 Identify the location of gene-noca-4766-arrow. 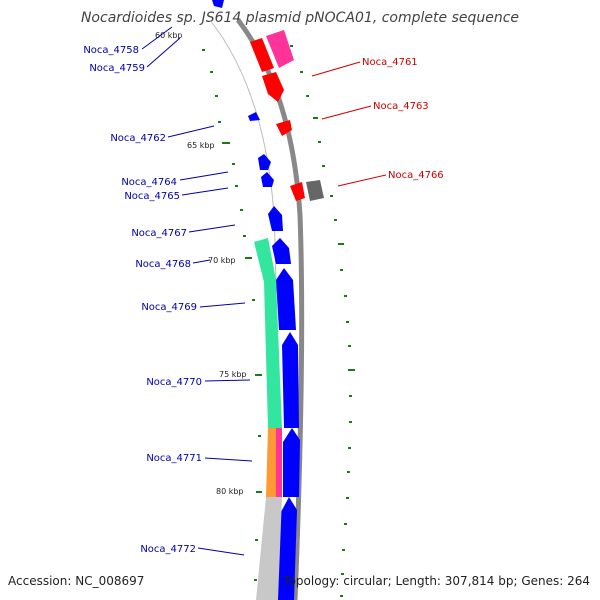
(297, 191).